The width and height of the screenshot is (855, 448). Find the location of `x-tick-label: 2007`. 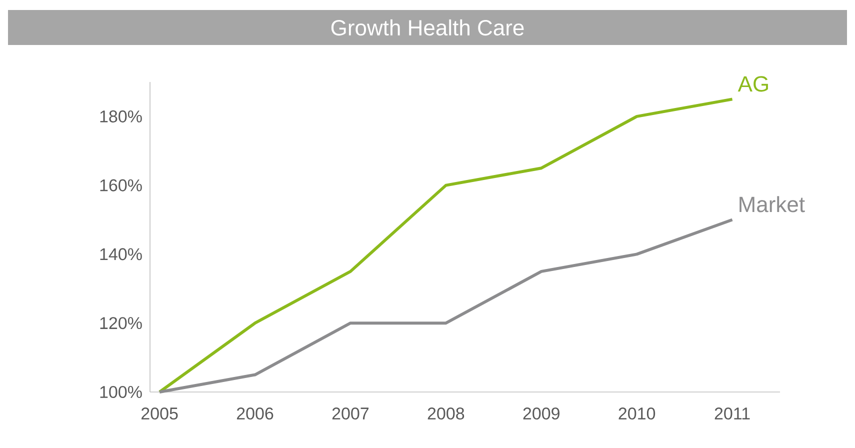

x-tick-label: 2007 is located at coordinates (350, 414).